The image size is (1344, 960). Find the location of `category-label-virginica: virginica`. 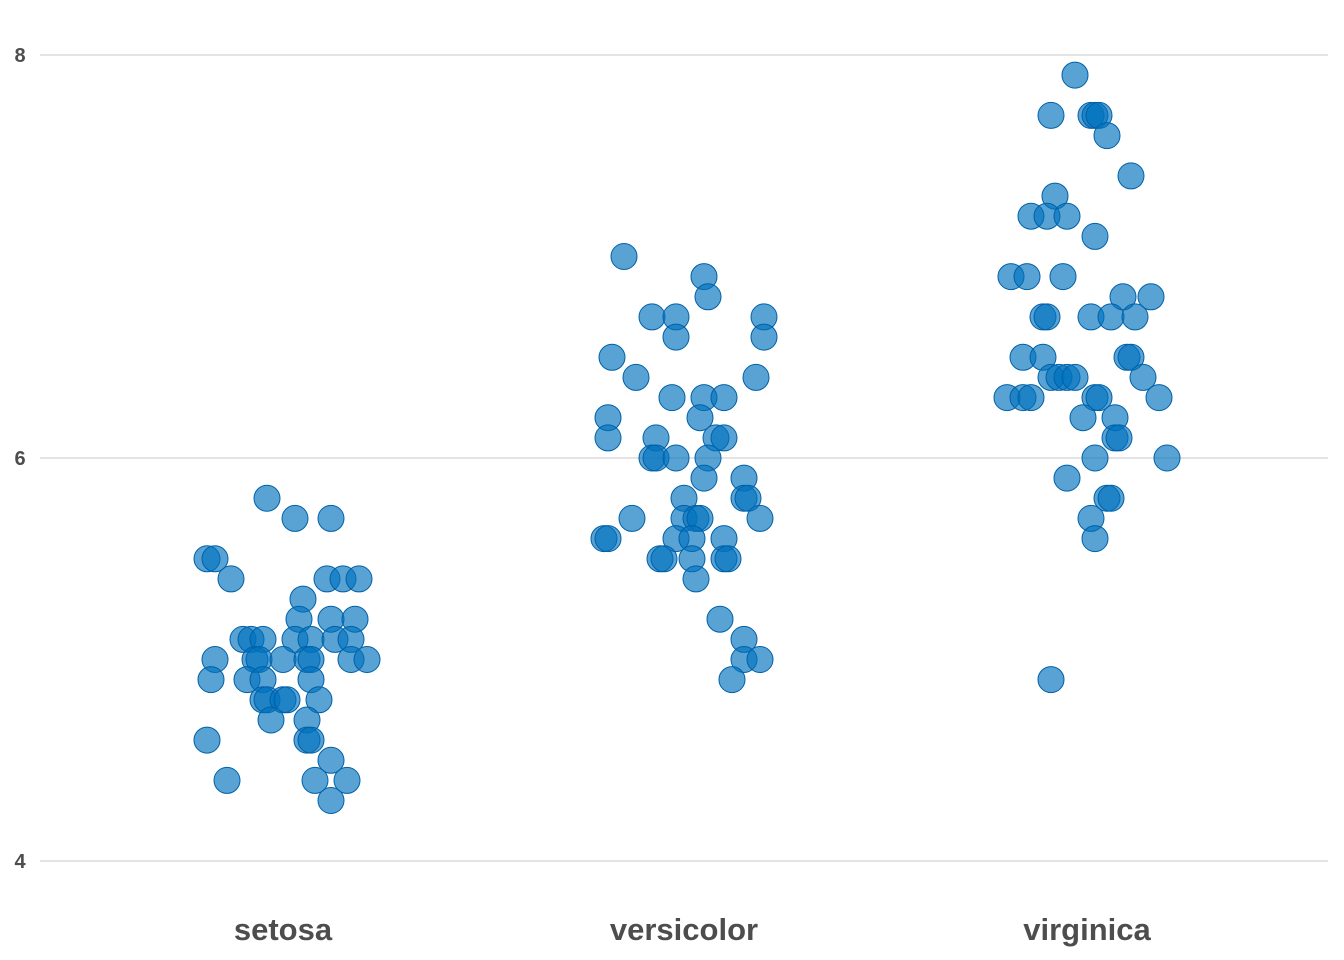

category-label-virginica: virginica is located at coordinates (1087, 929).